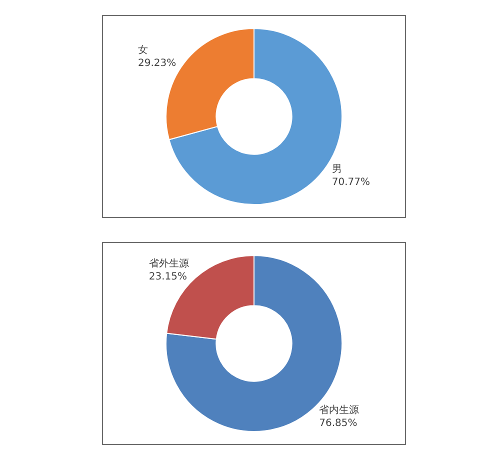  Describe the element at coordinates (338, 423) in the screenshot. I see `data-label: 76.85%` at that location.